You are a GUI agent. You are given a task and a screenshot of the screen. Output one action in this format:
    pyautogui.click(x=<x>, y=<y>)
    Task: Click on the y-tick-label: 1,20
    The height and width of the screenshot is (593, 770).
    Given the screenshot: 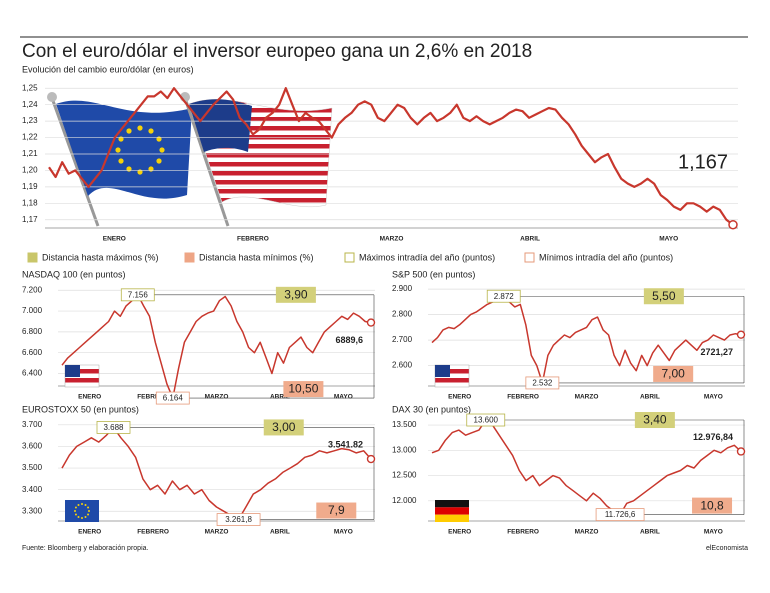 What is the action you would take?
    pyautogui.click(x=30, y=170)
    